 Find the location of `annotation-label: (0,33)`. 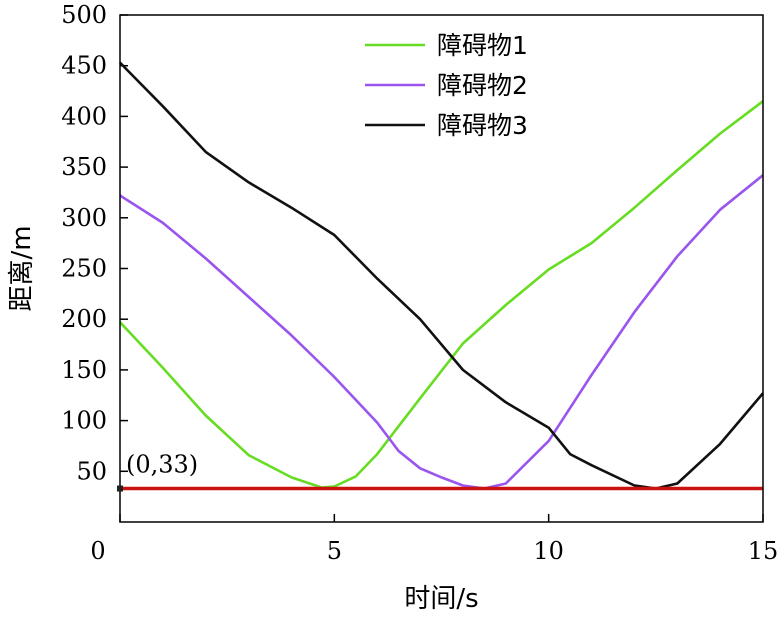

annotation-label: (0,33) is located at coordinates (162, 465).